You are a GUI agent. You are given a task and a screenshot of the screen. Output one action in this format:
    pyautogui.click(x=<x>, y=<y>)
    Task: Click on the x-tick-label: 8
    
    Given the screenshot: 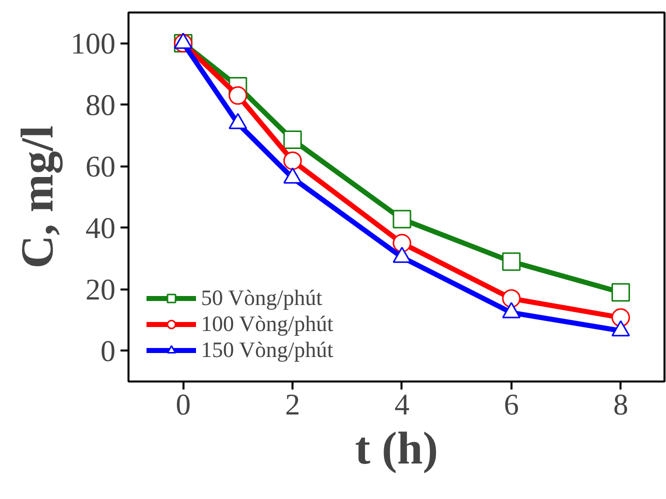 What is the action you would take?
    pyautogui.click(x=620, y=405)
    